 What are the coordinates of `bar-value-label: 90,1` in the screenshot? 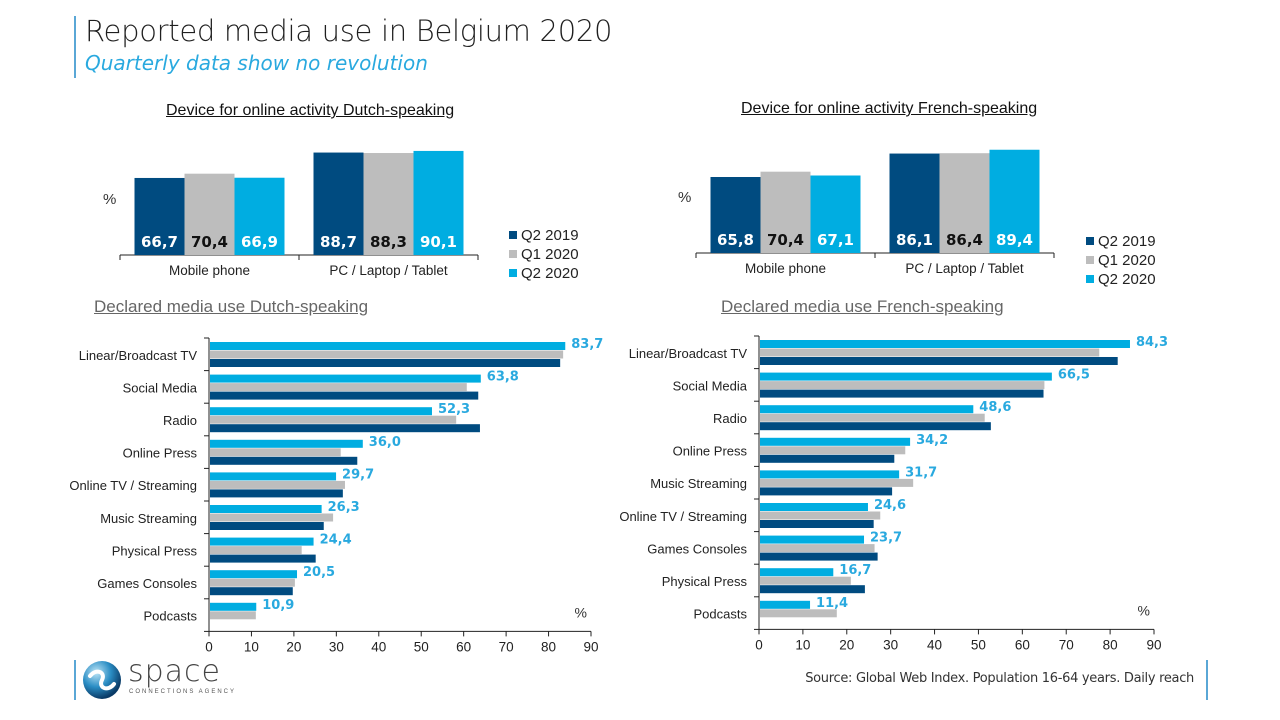 It's located at (438, 242).